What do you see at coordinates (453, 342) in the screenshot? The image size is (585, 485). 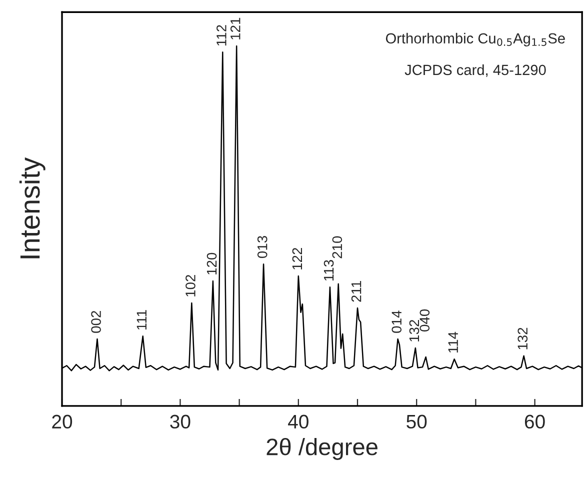 I see `annotation: 114` at bounding box center [453, 342].